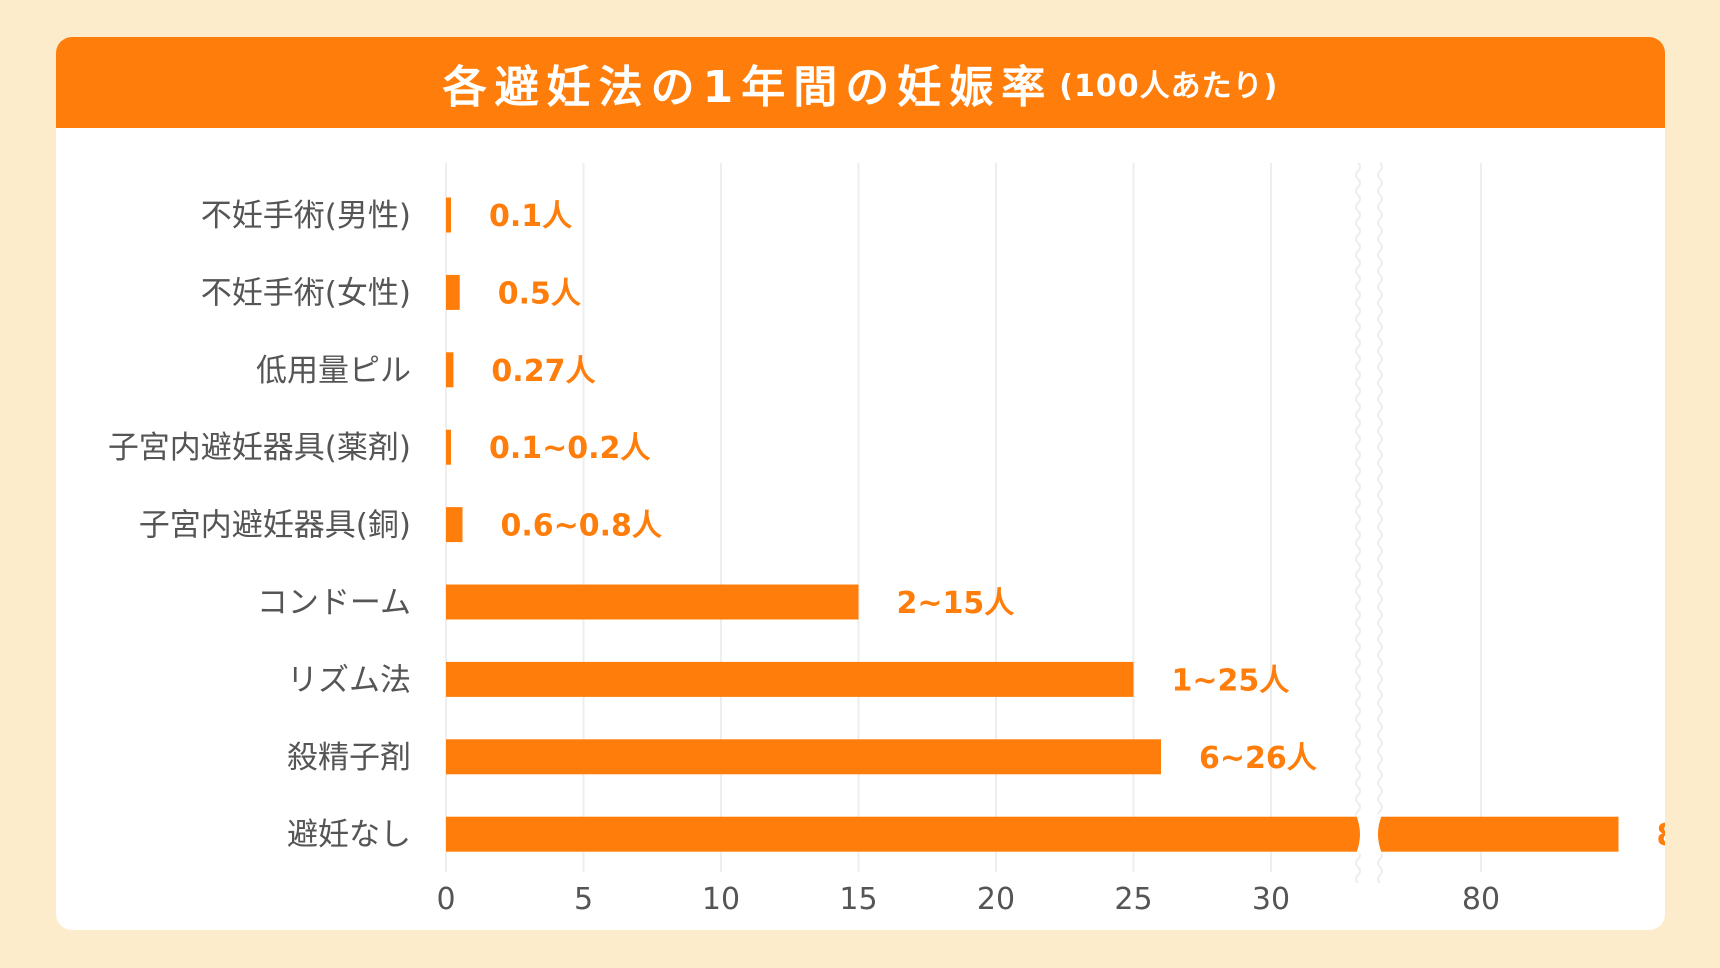 The image size is (1720, 968). What do you see at coordinates (1661, 835) in the screenshot?
I see `value-label: 85人` at bounding box center [1661, 835].